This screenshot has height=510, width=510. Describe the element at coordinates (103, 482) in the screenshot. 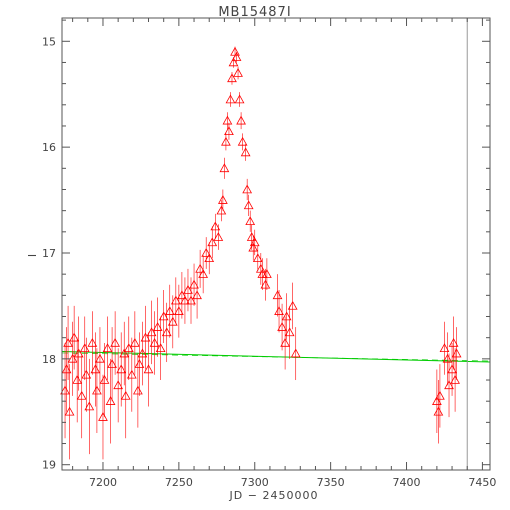

I see `x-tick-label: 7200` at that location.